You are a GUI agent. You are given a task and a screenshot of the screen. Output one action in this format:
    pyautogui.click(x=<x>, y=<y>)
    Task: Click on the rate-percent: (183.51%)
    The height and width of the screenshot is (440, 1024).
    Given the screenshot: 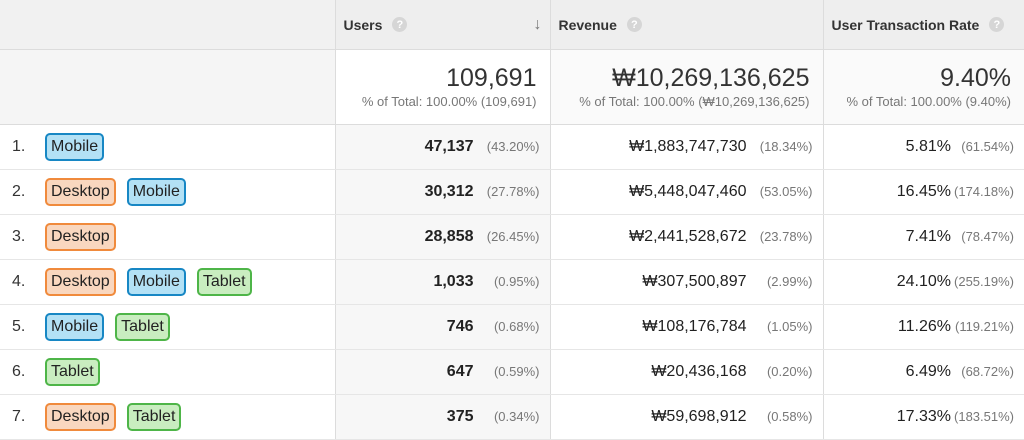 What is the action you would take?
    pyautogui.click(x=982, y=416)
    